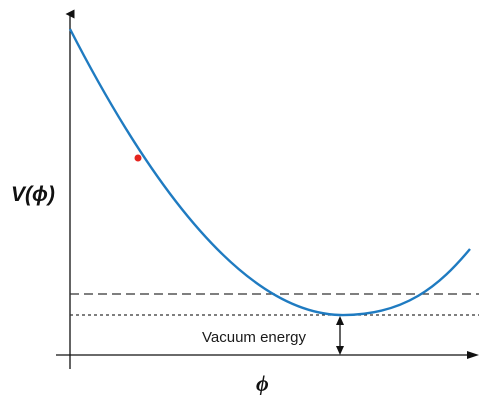  What do you see at coordinates (340, 320) in the screenshot?
I see `vacuum-energy-arrow-top` at bounding box center [340, 320].